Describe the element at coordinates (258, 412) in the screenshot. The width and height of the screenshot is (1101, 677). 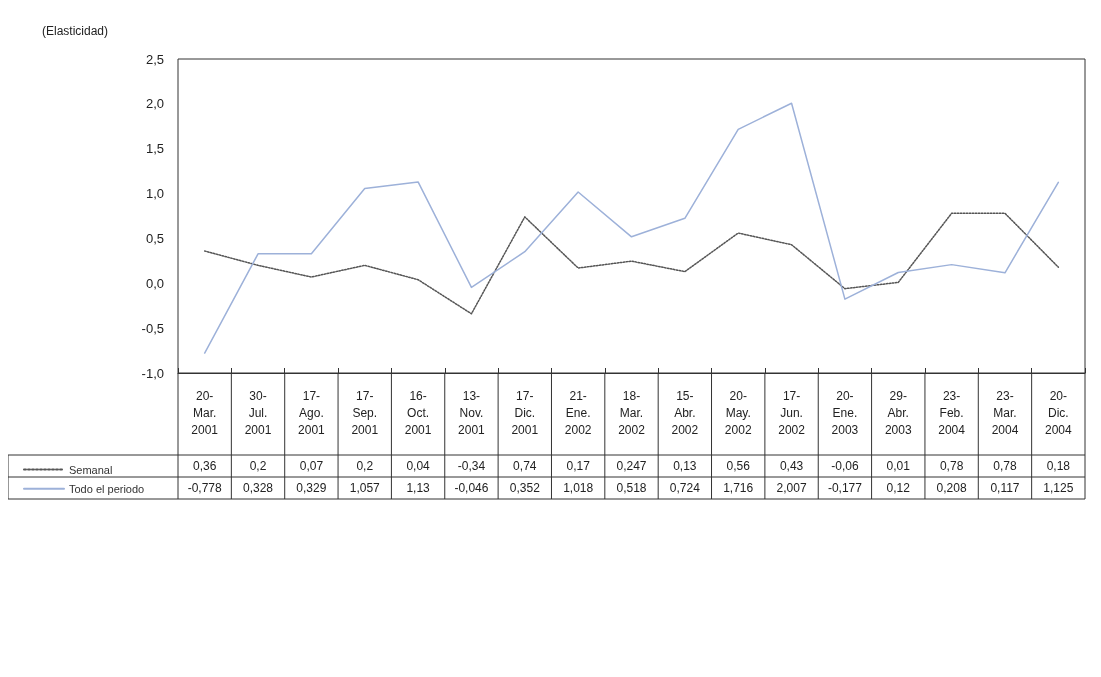
I see `x-tick-label: 30- Jul. 2001` at that location.